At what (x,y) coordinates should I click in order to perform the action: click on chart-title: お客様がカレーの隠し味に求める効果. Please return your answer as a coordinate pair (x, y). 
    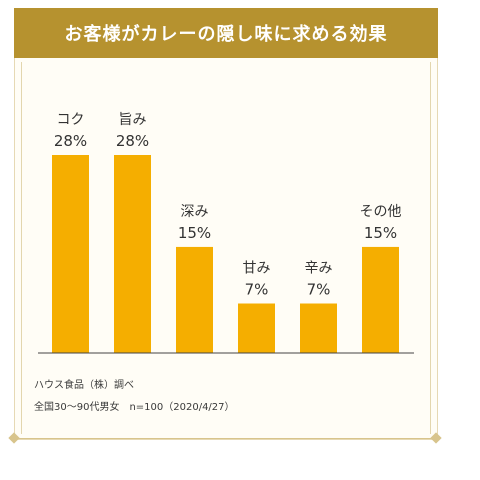
    Looking at the image, I should click on (226, 34).